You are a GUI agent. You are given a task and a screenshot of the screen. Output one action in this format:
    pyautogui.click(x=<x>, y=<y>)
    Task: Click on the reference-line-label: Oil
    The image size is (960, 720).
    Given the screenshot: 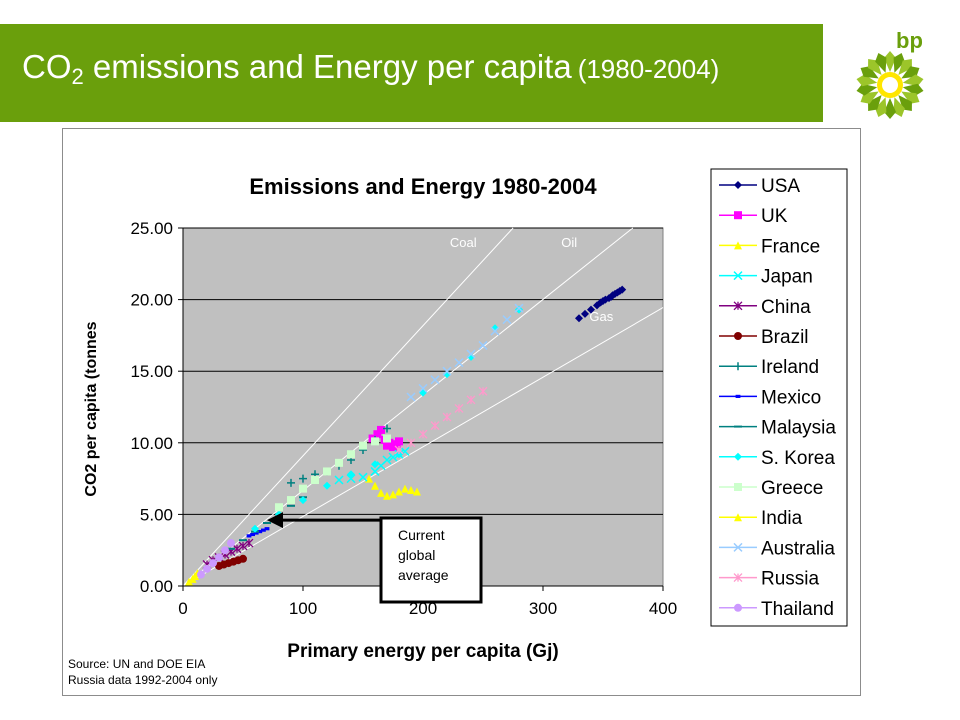 What is the action you would take?
    pyautogui.click(x=569, y=242)
    